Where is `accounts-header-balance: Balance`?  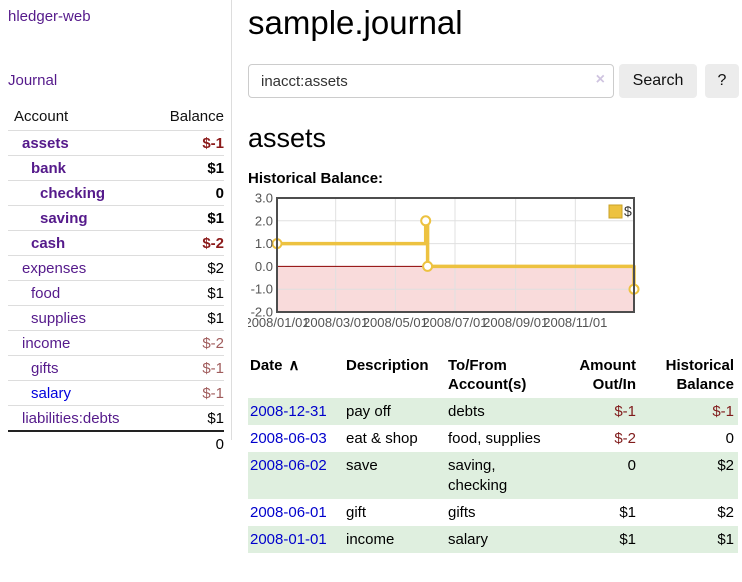 accounts-header-balance: Balance is located at coordinates (196, 116).